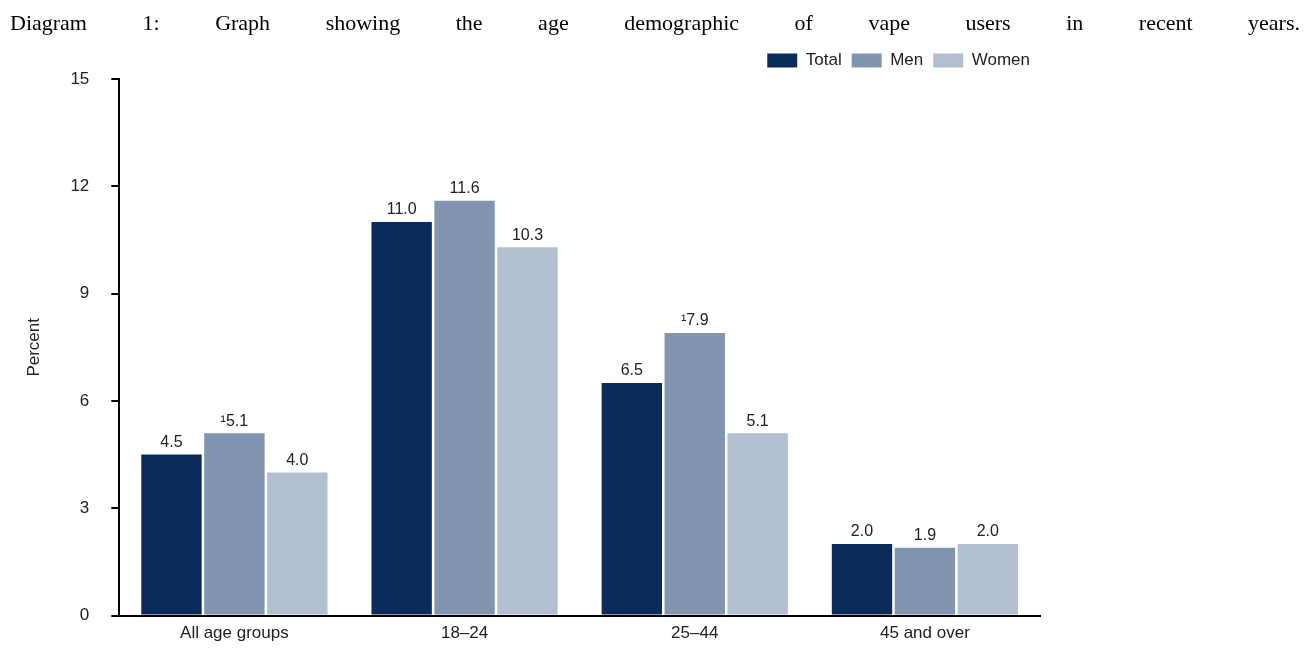 This screenshot has height=662, width=1311. I want to click on y-axis-title: Percent, so click(33, 347).